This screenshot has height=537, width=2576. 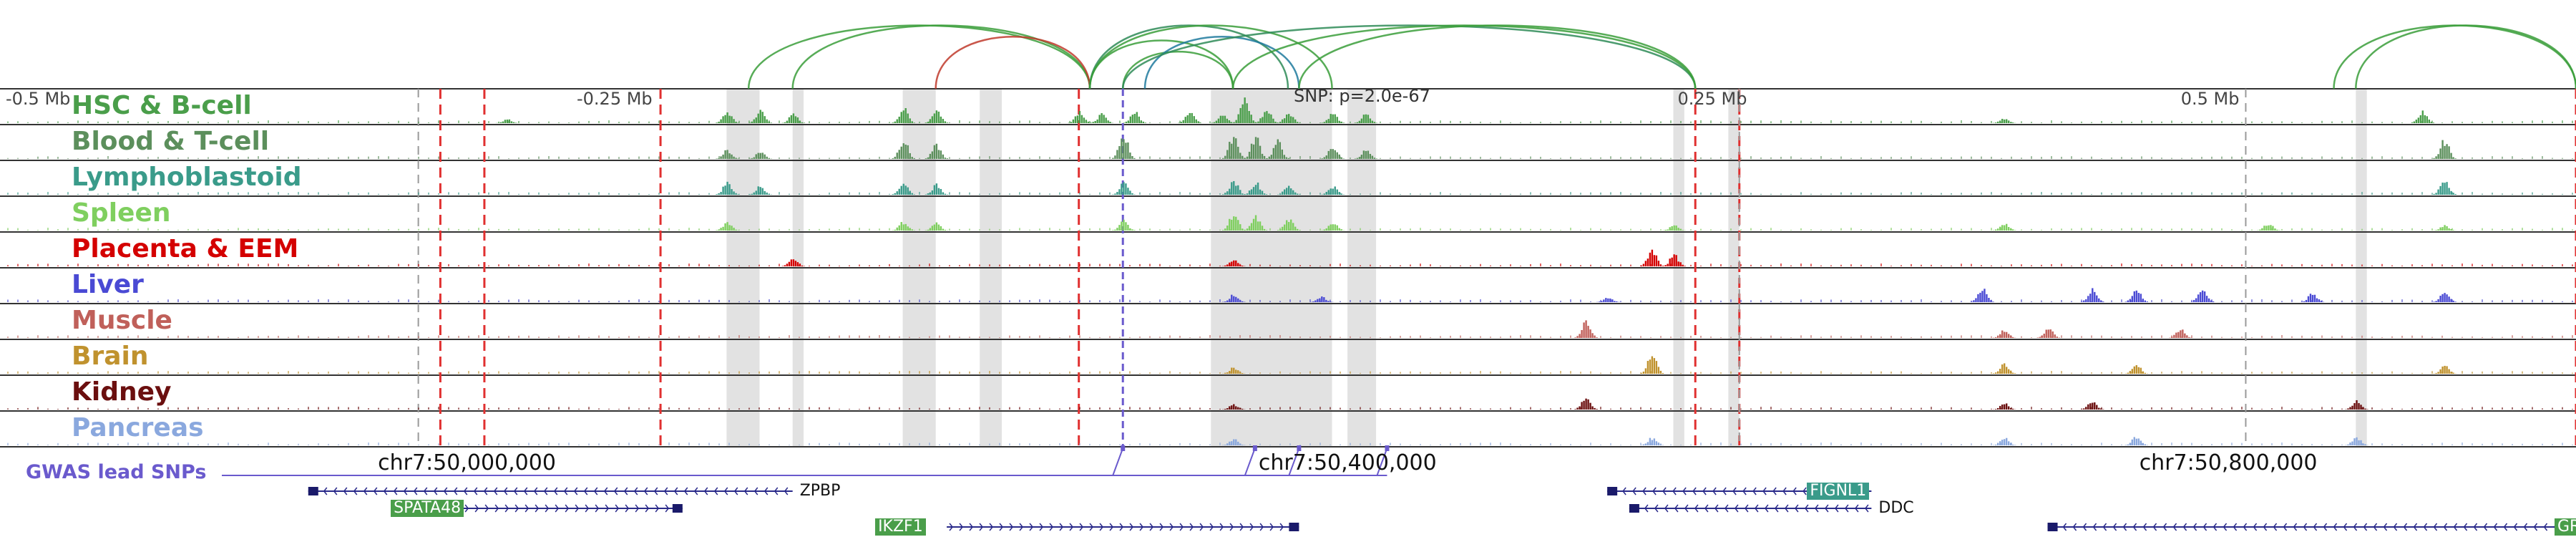 What do you see at coordinates (2465, 57) in the screenshot?
I see `chromatin-loop-arc` at bounding box center [2465, 57].